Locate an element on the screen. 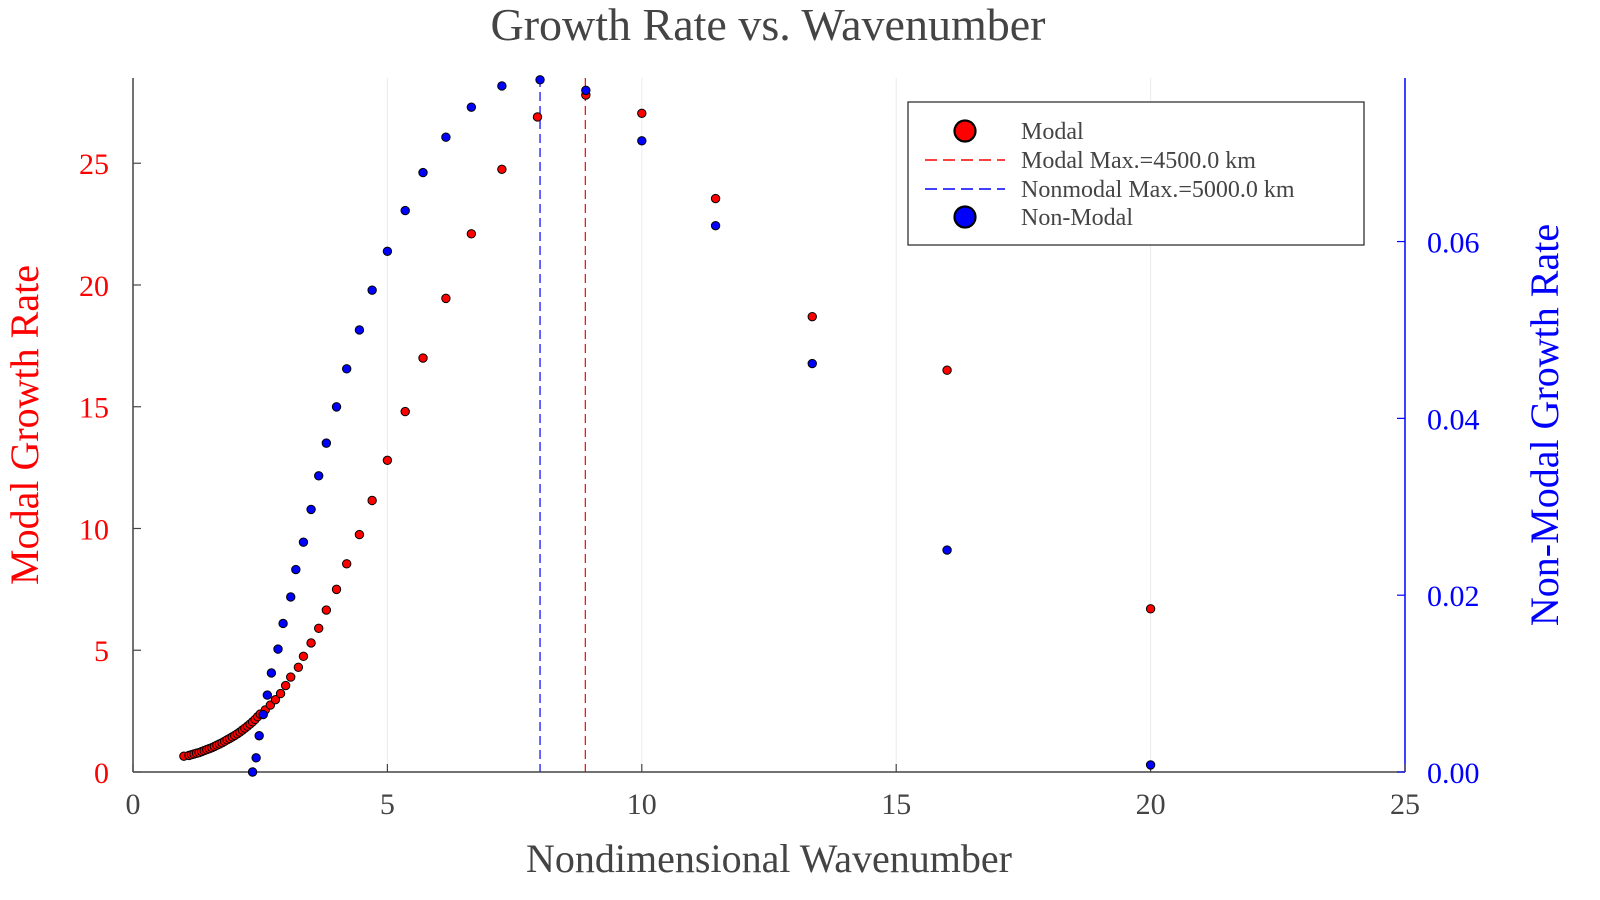 This screenshot has width=1600, height=900. x-tick-label: 20 is located at coordinates (1151, 804).